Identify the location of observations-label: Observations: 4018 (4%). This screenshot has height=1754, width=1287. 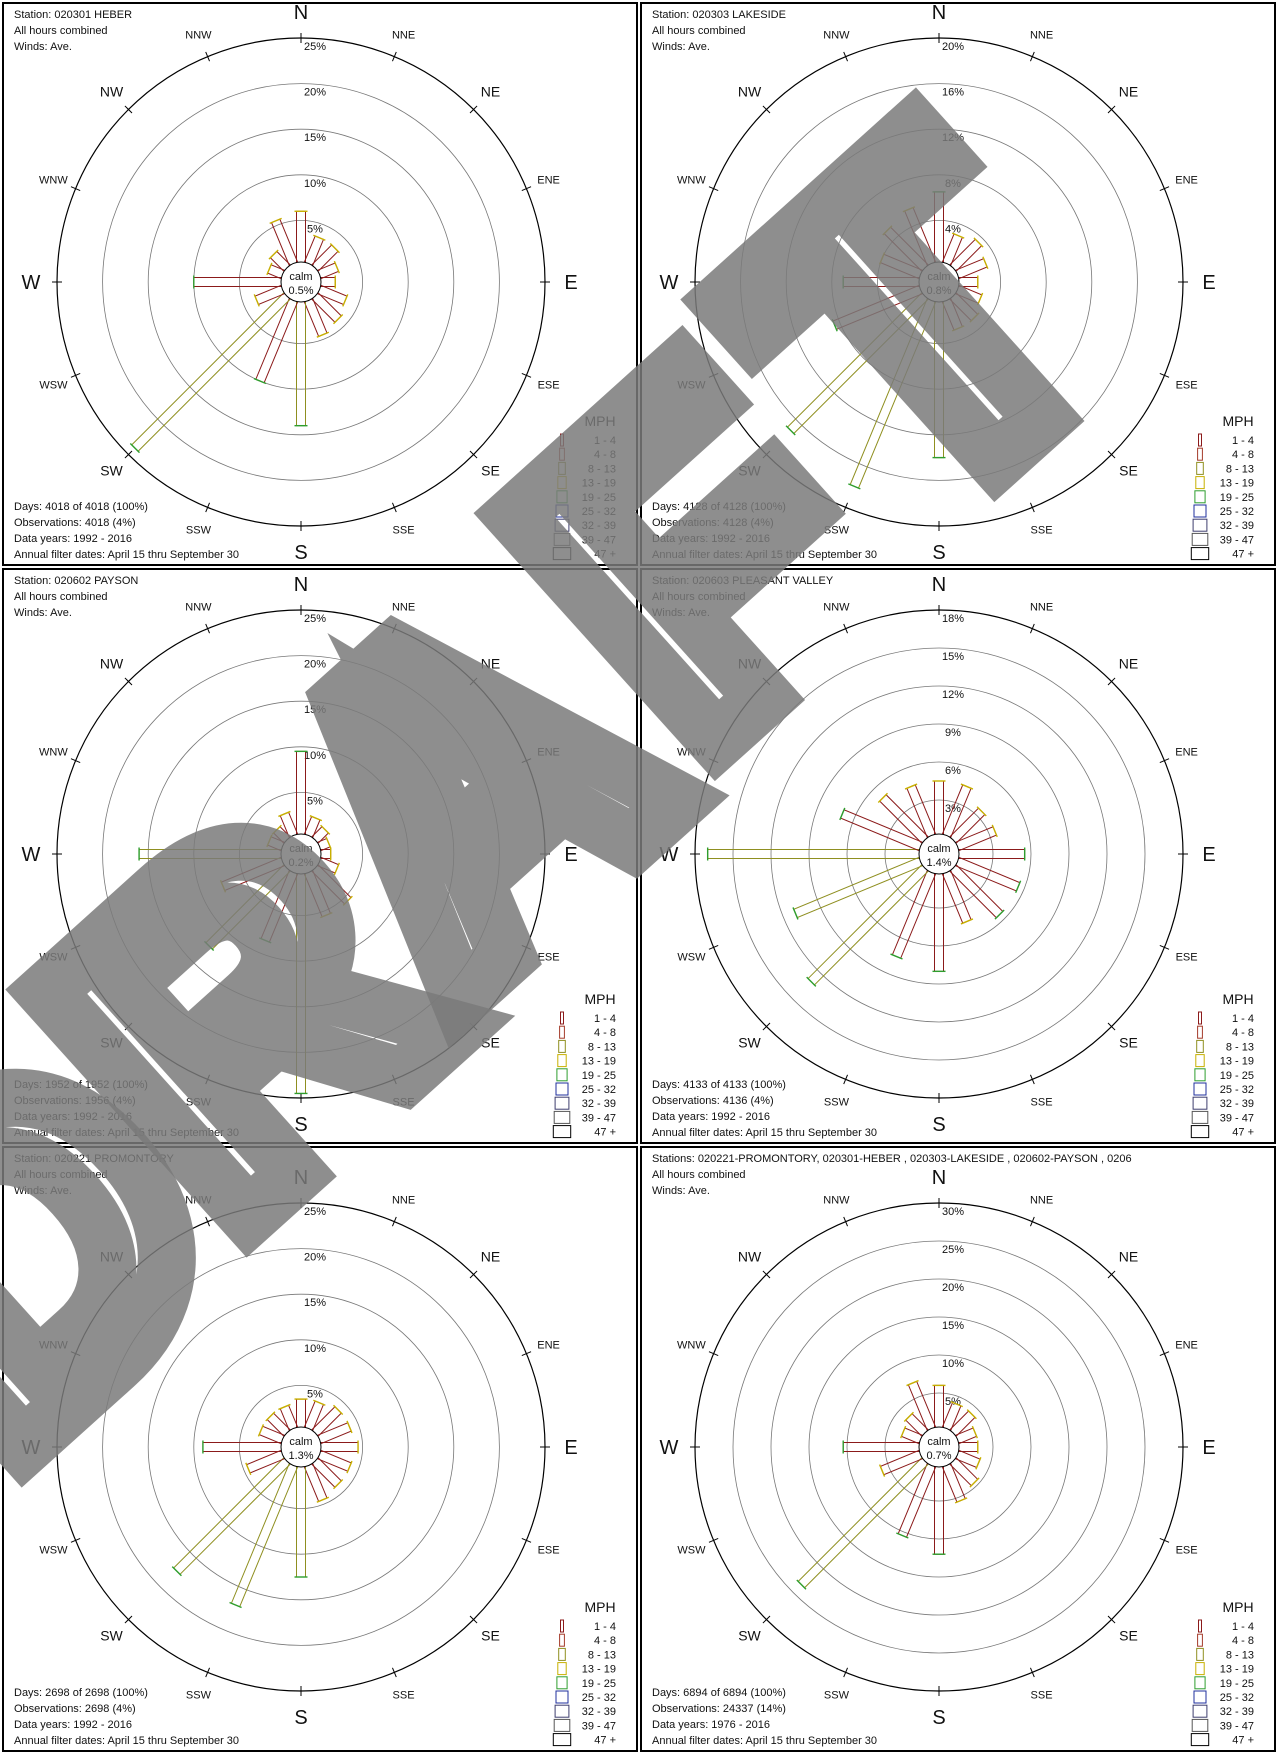
(75, 523).